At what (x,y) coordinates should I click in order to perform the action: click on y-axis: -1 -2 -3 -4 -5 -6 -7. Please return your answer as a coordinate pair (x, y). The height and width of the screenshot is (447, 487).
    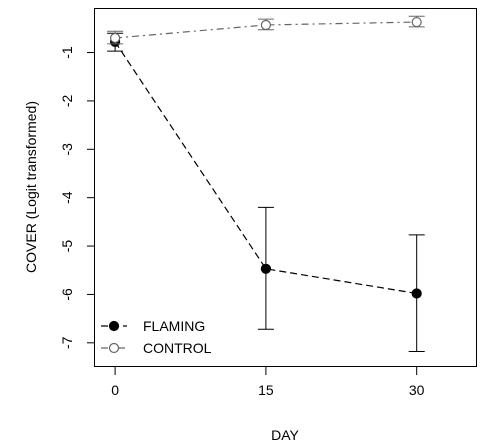
    Looking at the image, I should click on (77, 197).